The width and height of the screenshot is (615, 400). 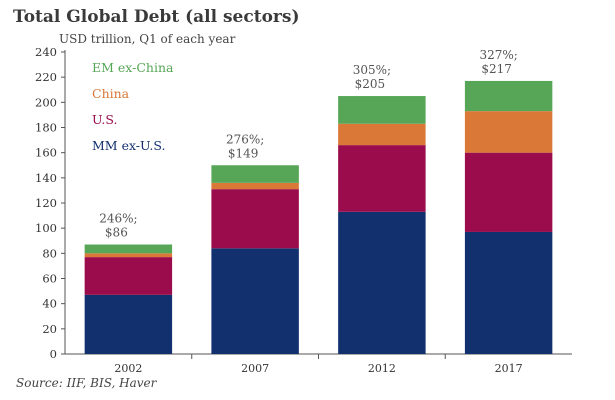 What do you see at coordinates (370, 84) in the screenshot?
I see `bar-annotation-total: $205` at bounding box center [370, 84].